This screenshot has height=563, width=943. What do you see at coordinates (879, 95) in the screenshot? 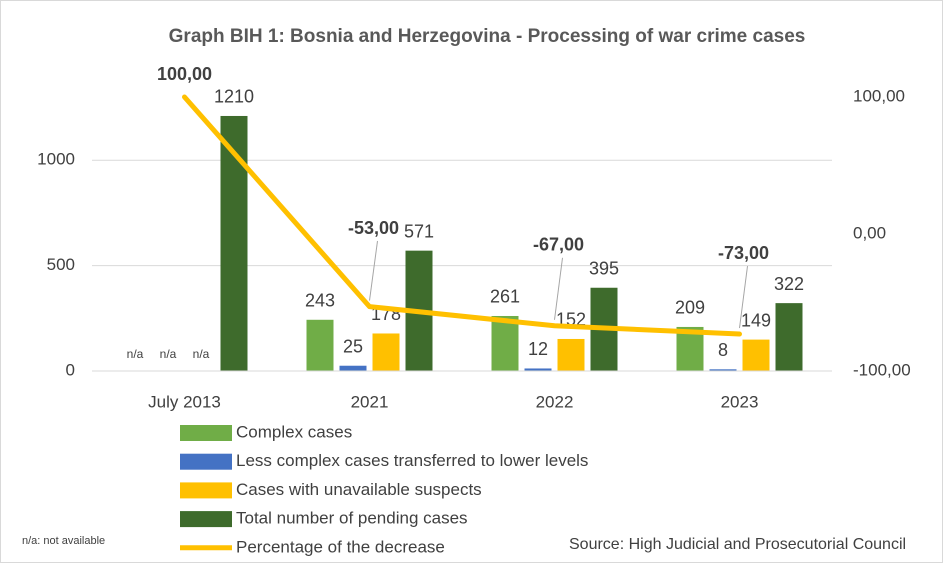
I see `y2-tick-label: 100,00` at bounding box center [879, 95].